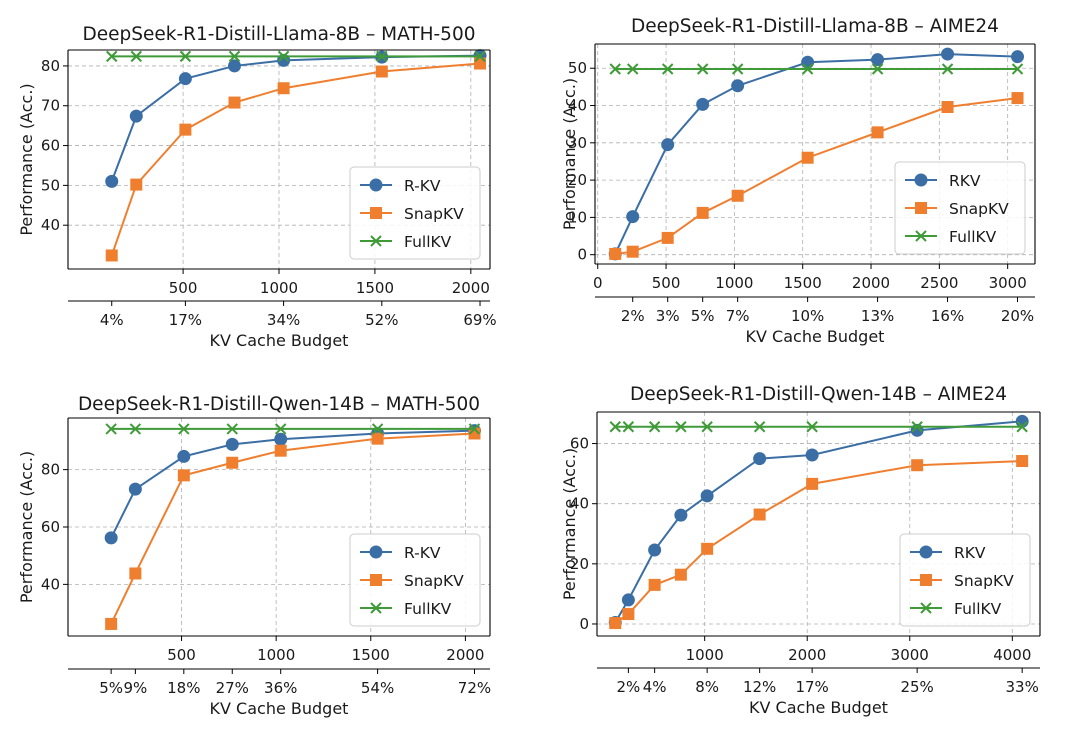  What do you see at coordinates (633, 316) in the screenshot?
I see `secondary-tick-label: 2%` at bounding box center [633, 316].